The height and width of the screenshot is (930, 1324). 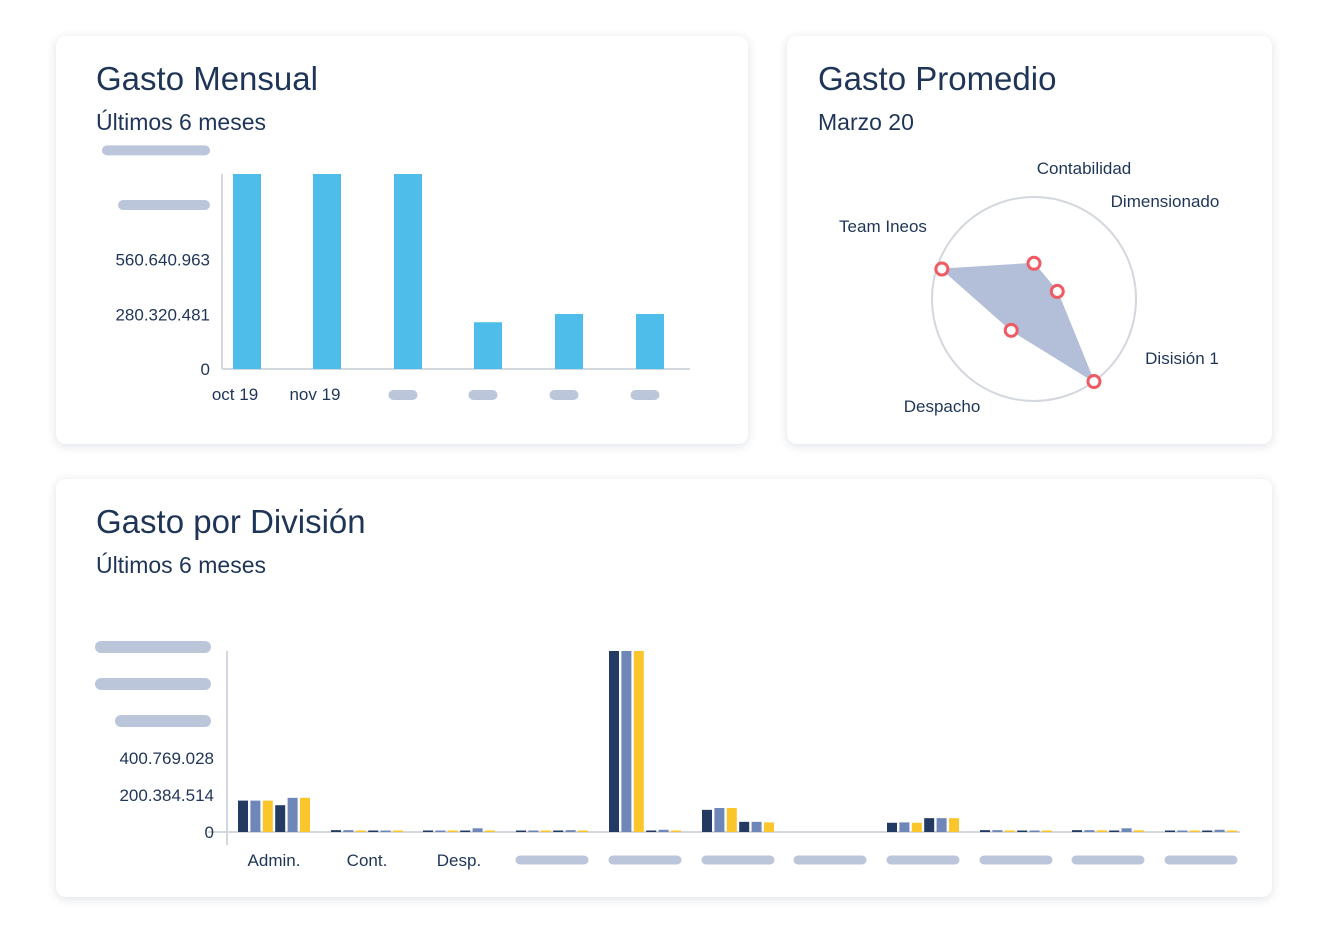 What do you see at coordinates (162, 260) in the screenshot?
I see `y-tick-label: 560.640.963` at bounding box center [162, 260].